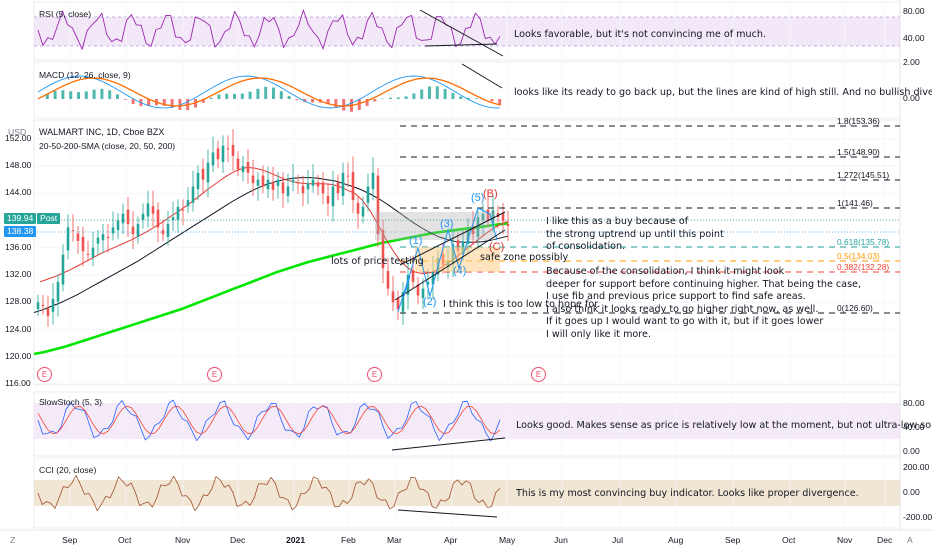 This screenshot has width=932, height=550. What do you see at coordinates (18, 137) in the screenshot?
I see `price-tick-label: 152.00` at bounding box center [18, 137].